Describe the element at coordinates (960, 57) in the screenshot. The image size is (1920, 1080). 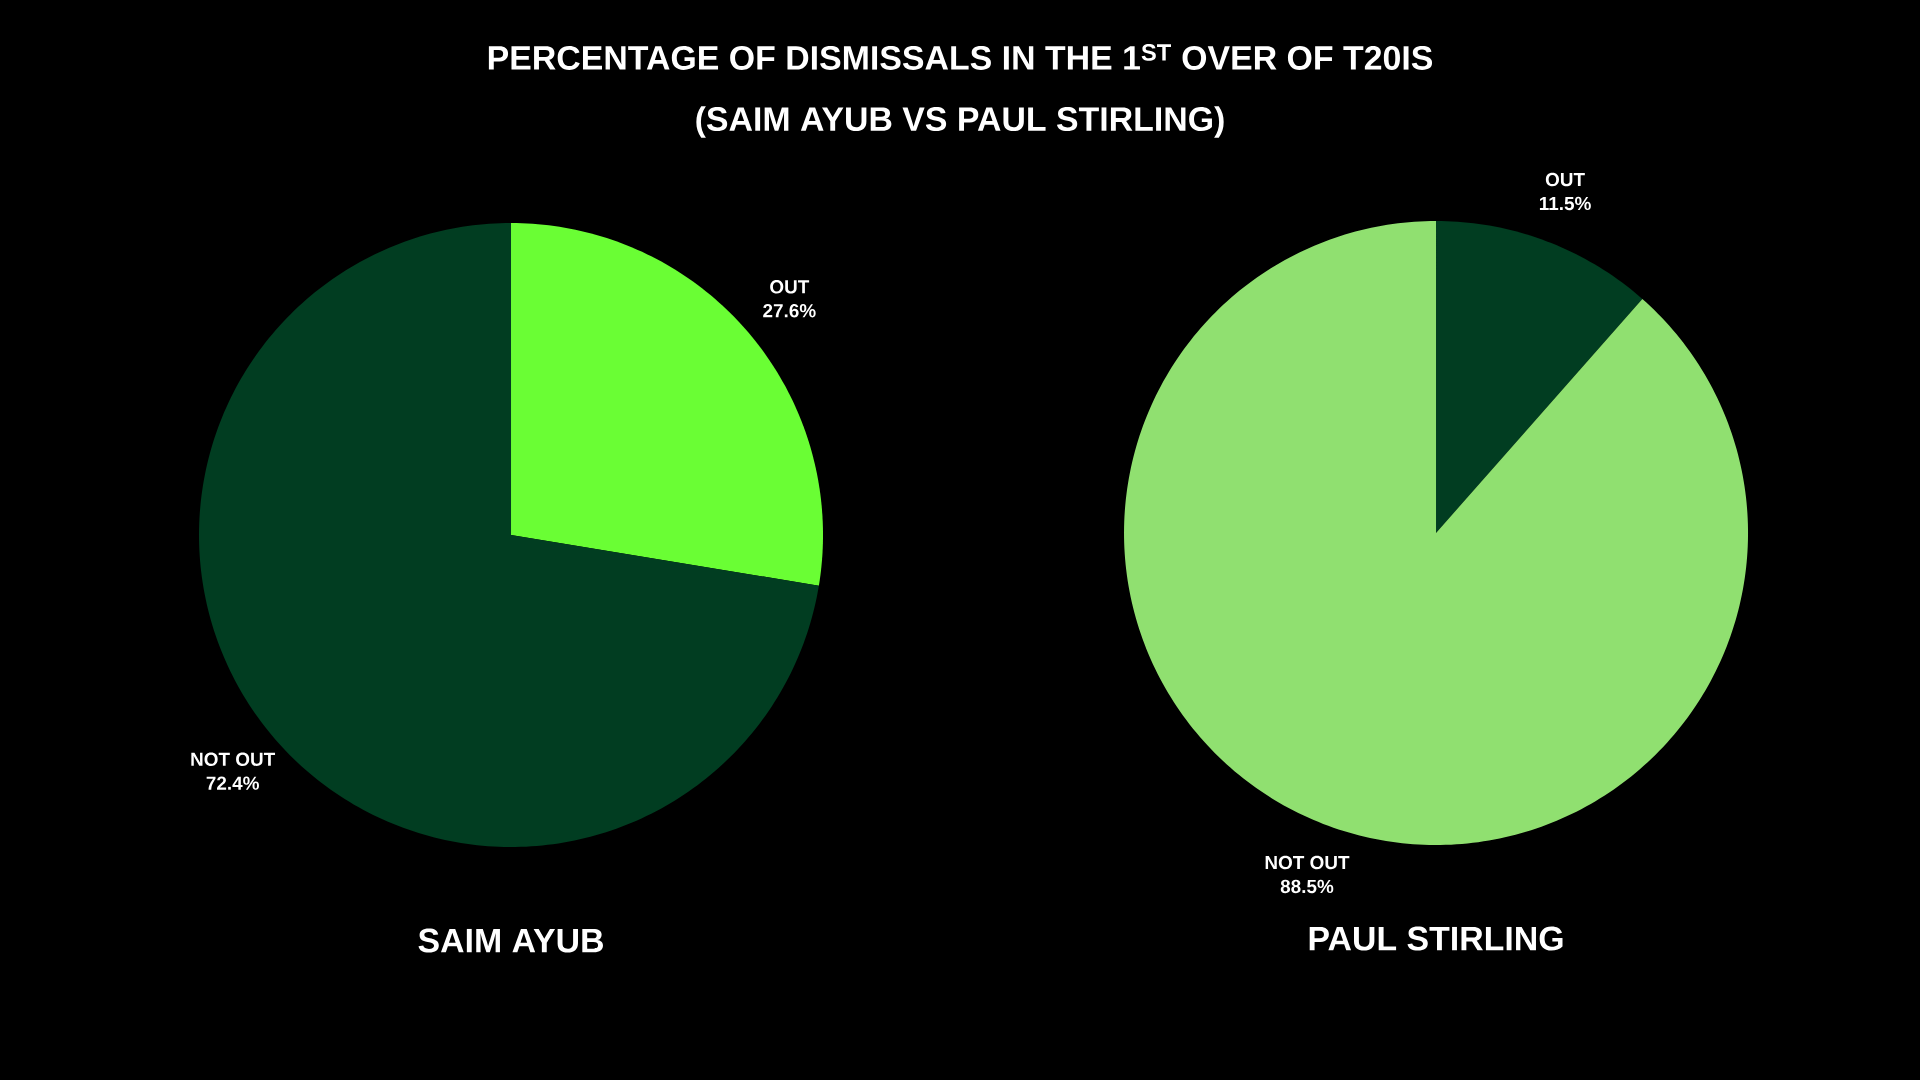
I see `text: PERCENTAGE OF DISMISSALS IN THE 1$^{ST}$ OVER OF T20IS` at that location.